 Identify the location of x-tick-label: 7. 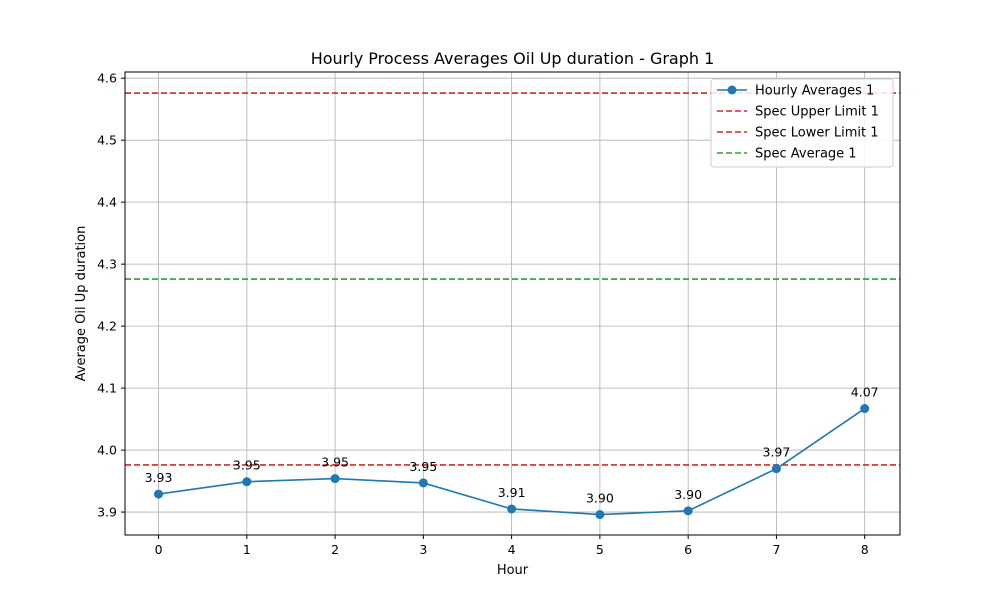
(776, 549).